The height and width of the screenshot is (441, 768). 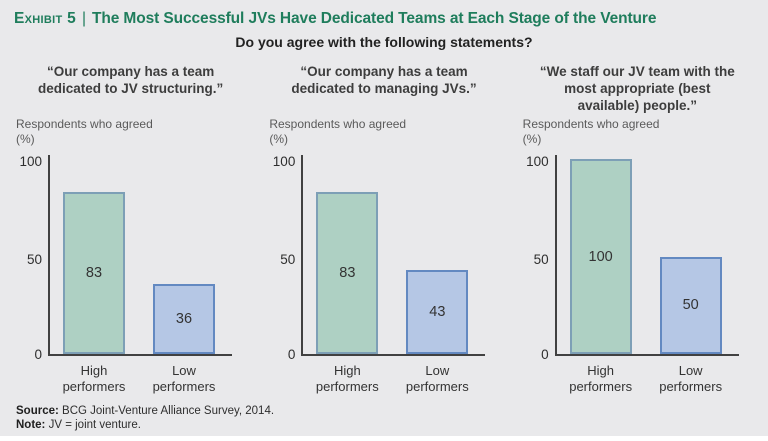 I want to click on note-text: JV = joint venture., so click(x=93, y=425).